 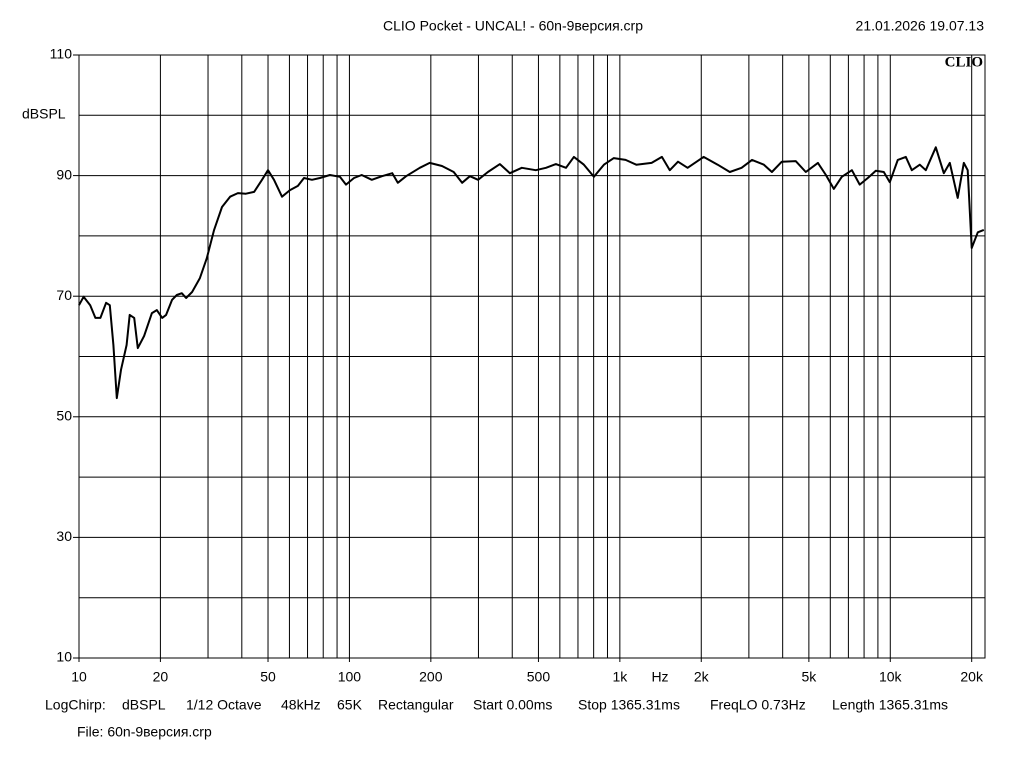 What do you see at coordinates (809, 677) in the screenshot?
I see `x-tick-label: 5k` at bounding box center [809, 677].